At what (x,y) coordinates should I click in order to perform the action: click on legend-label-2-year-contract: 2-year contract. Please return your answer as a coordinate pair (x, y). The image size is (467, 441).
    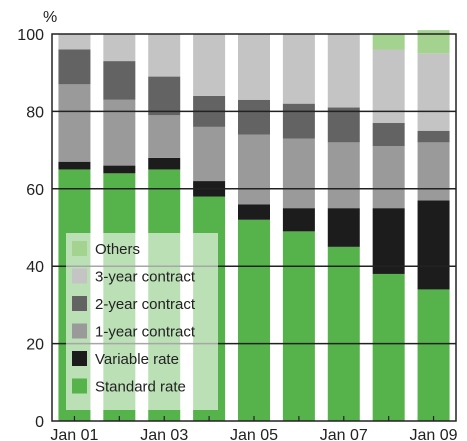
    Looking at the image, I should click on (145, 304).